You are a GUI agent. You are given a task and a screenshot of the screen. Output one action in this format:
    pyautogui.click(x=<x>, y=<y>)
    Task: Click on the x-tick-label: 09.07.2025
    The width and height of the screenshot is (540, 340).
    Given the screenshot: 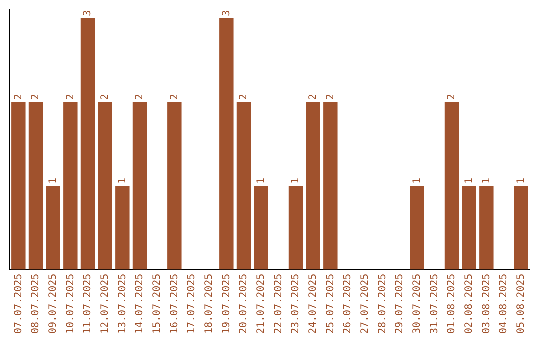 What is the action you would take?
    pyautogui.click(x=53, y=304)
    